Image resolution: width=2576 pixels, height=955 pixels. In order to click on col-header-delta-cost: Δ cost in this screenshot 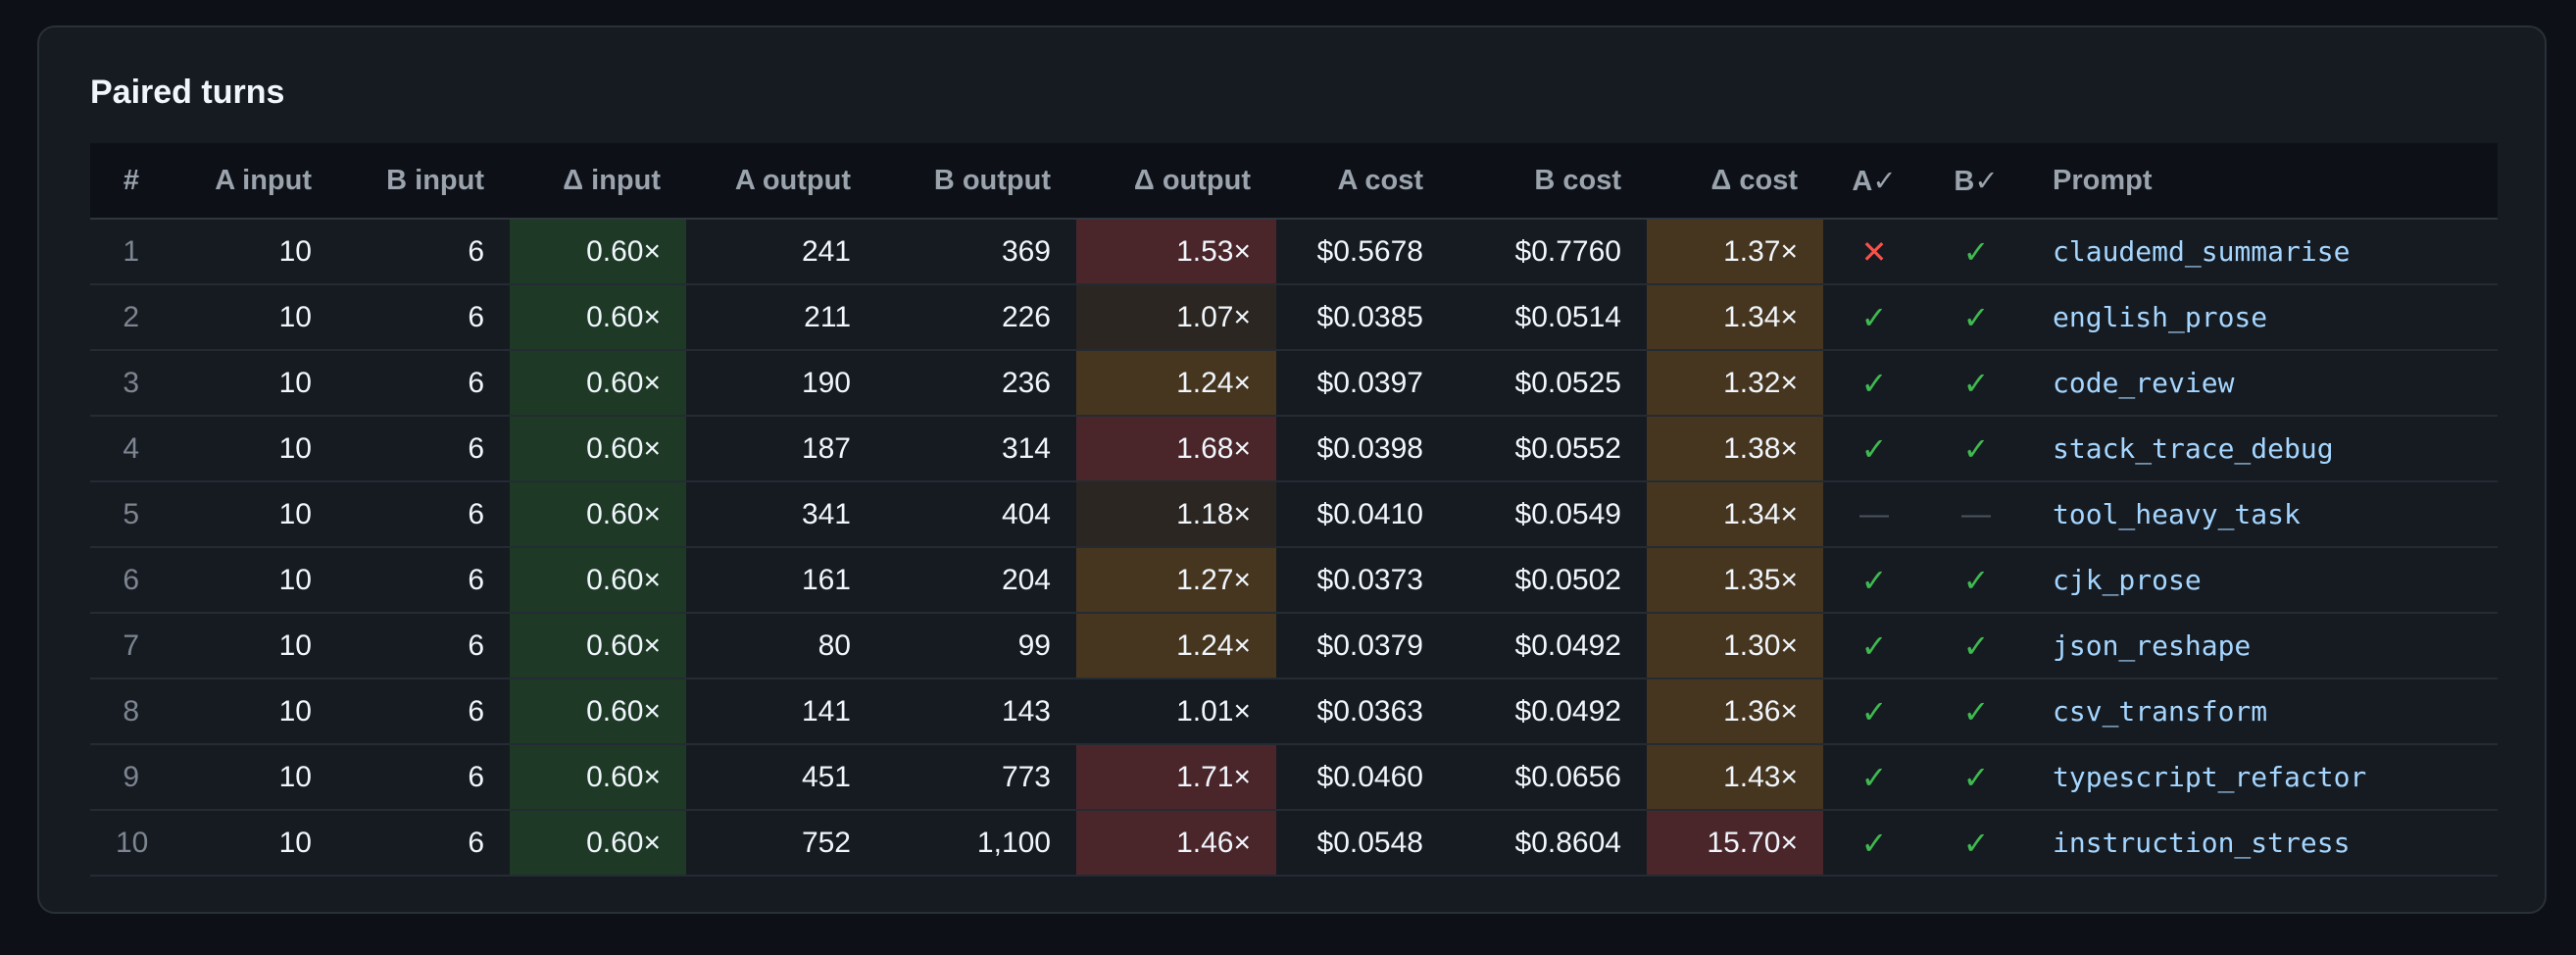, I will do `click(1735, 181)`.